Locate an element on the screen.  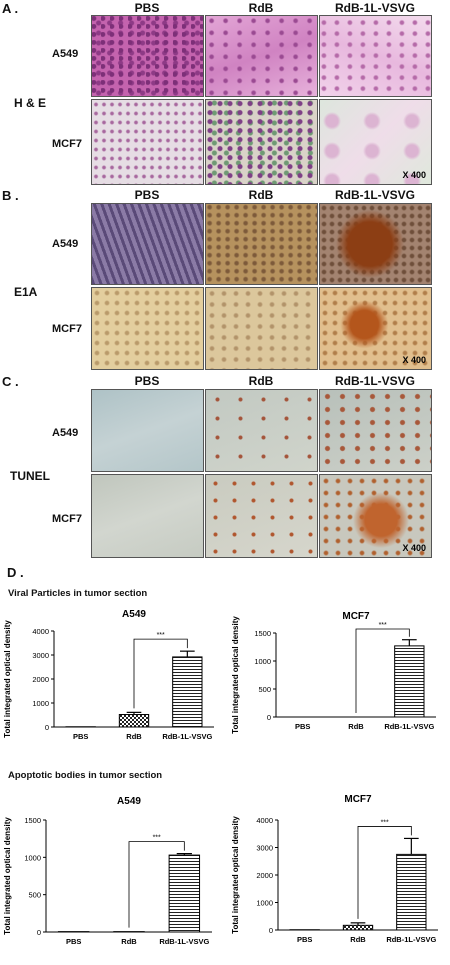
panel-c-magnification: X 400 is located at coordinates (414, 548).